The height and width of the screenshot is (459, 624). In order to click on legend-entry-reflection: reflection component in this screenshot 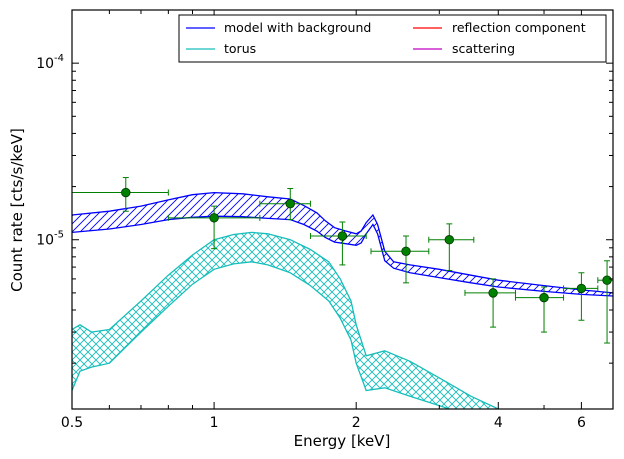, I will do `click(499, 27)`.